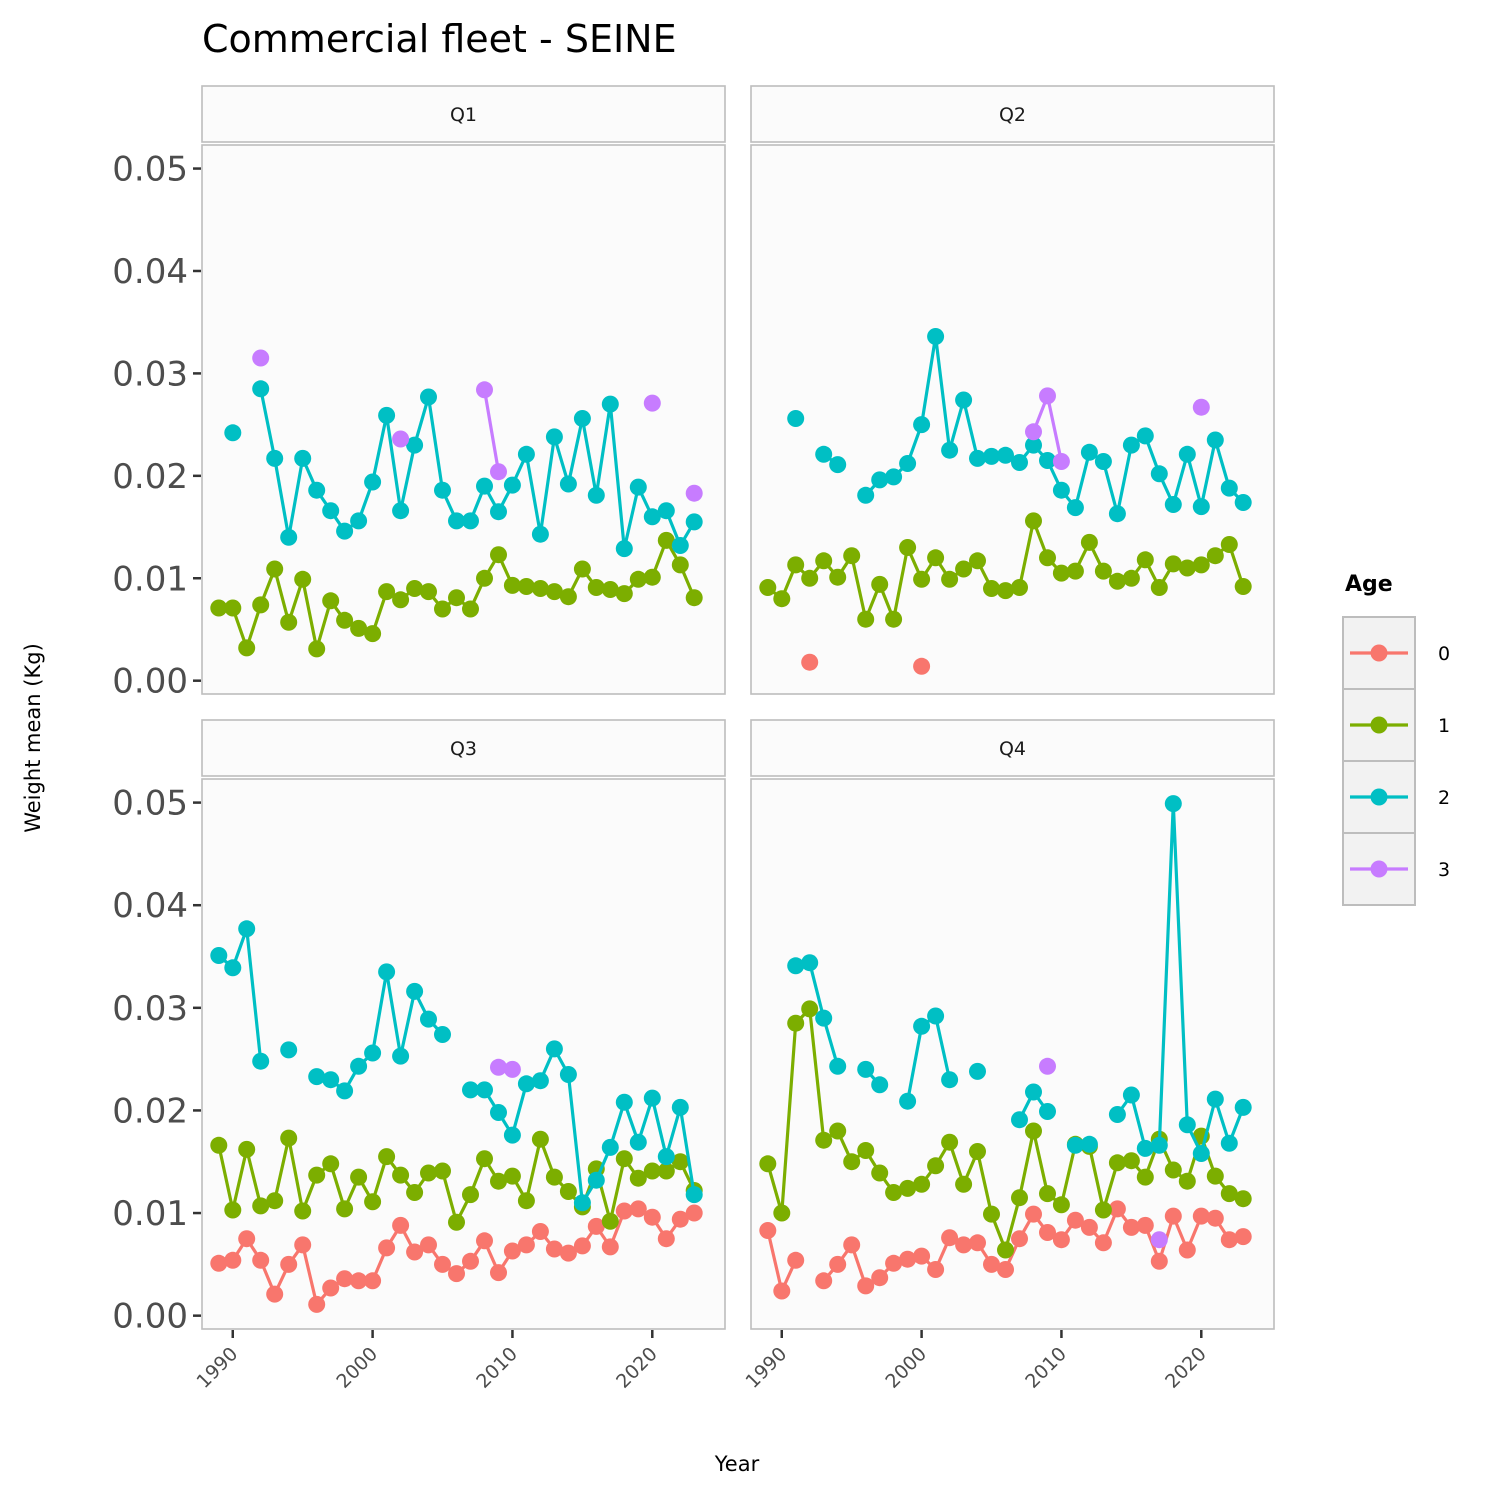 The height and width of the screenshot is (1500, 1500). I want to click on panel-q2: Q2, so click(1012, 390).